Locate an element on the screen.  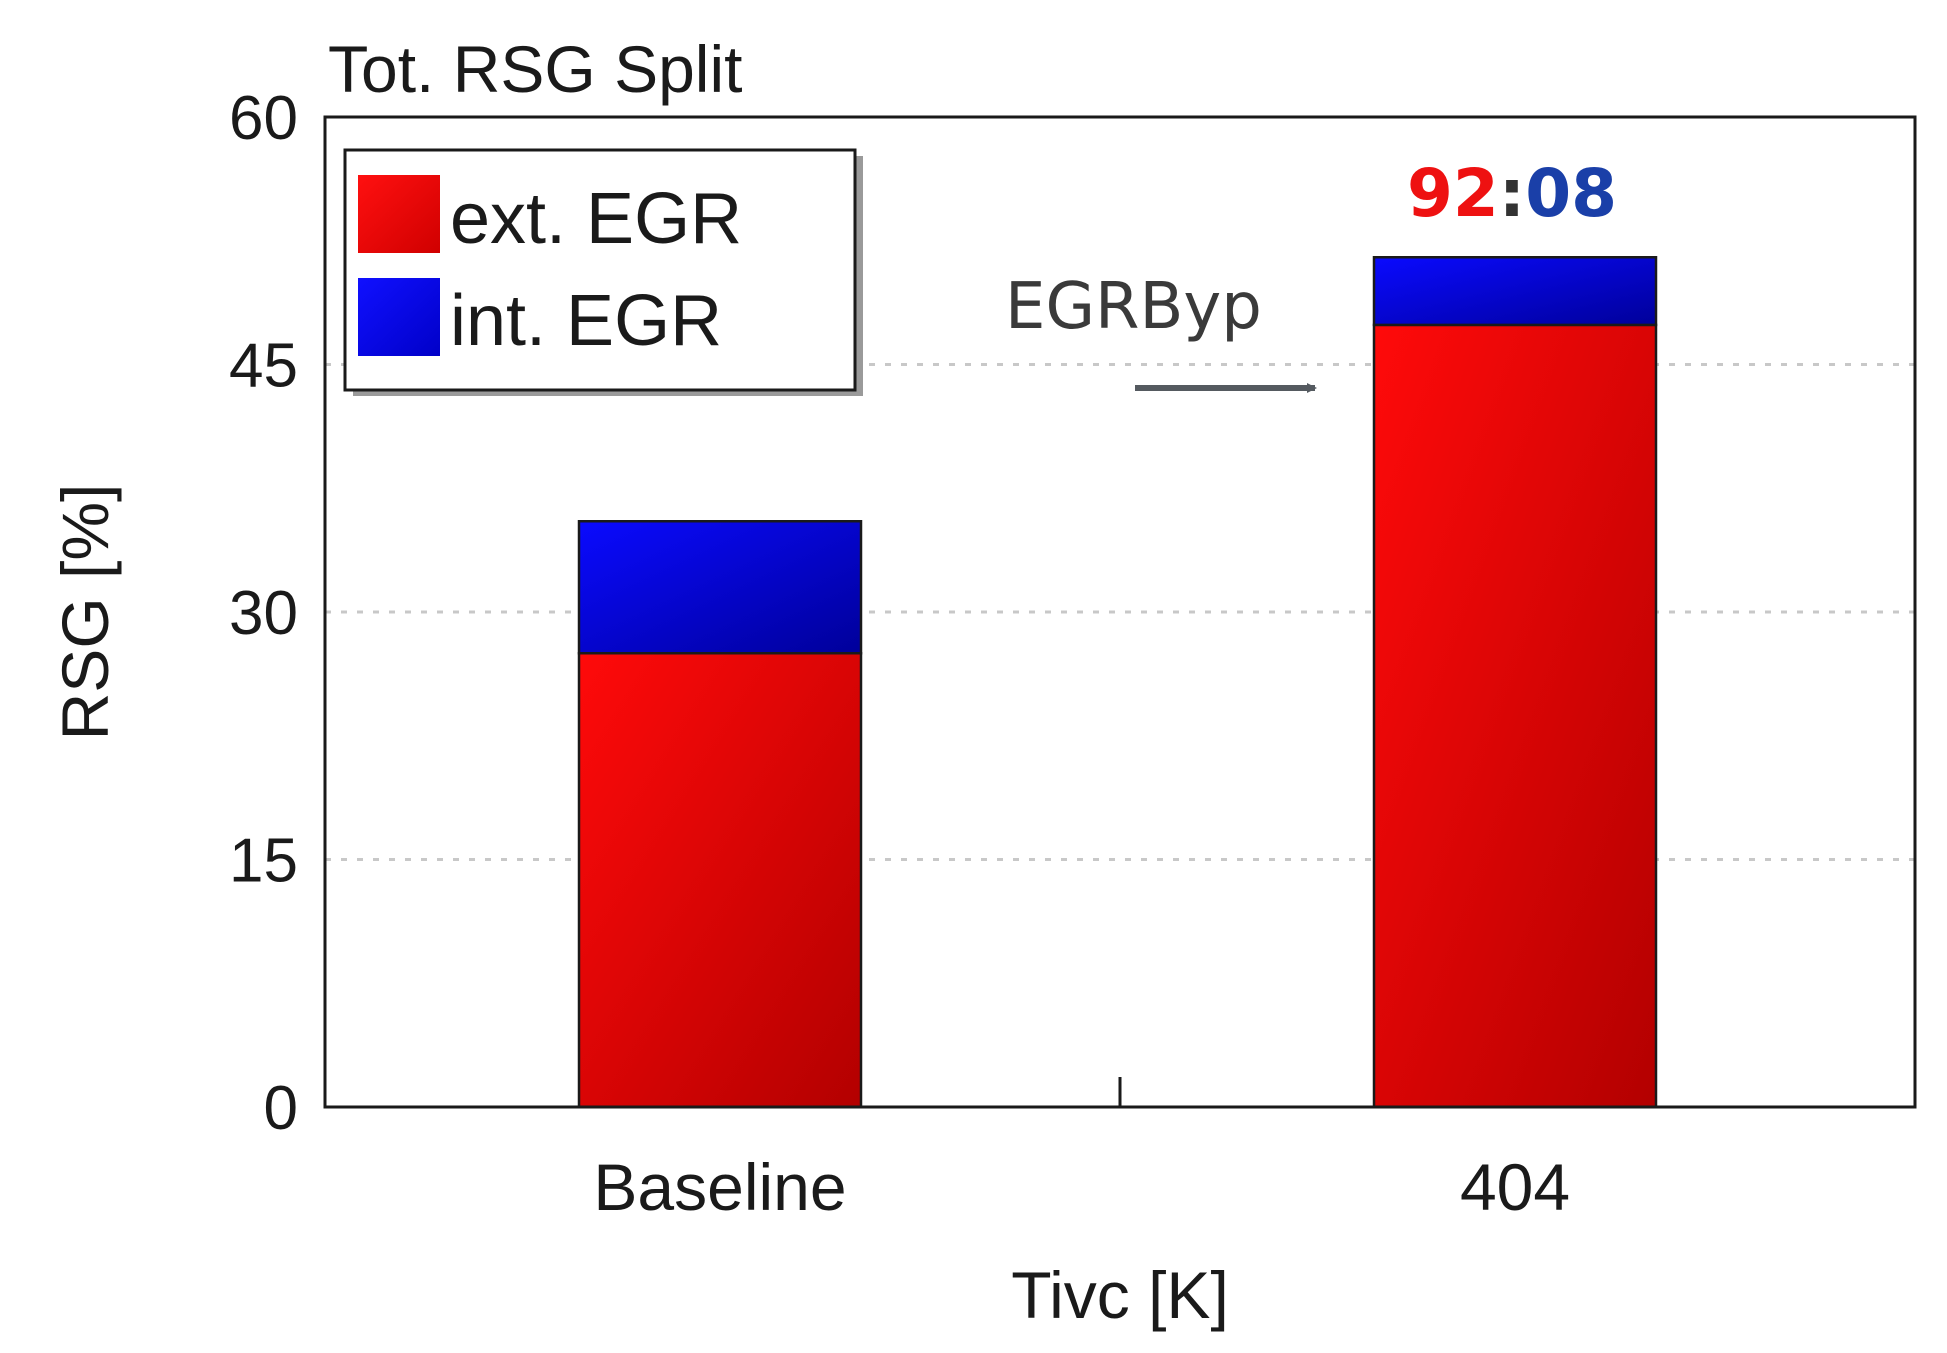
y-tick-label: 60 is located at coordinates (263, 118).